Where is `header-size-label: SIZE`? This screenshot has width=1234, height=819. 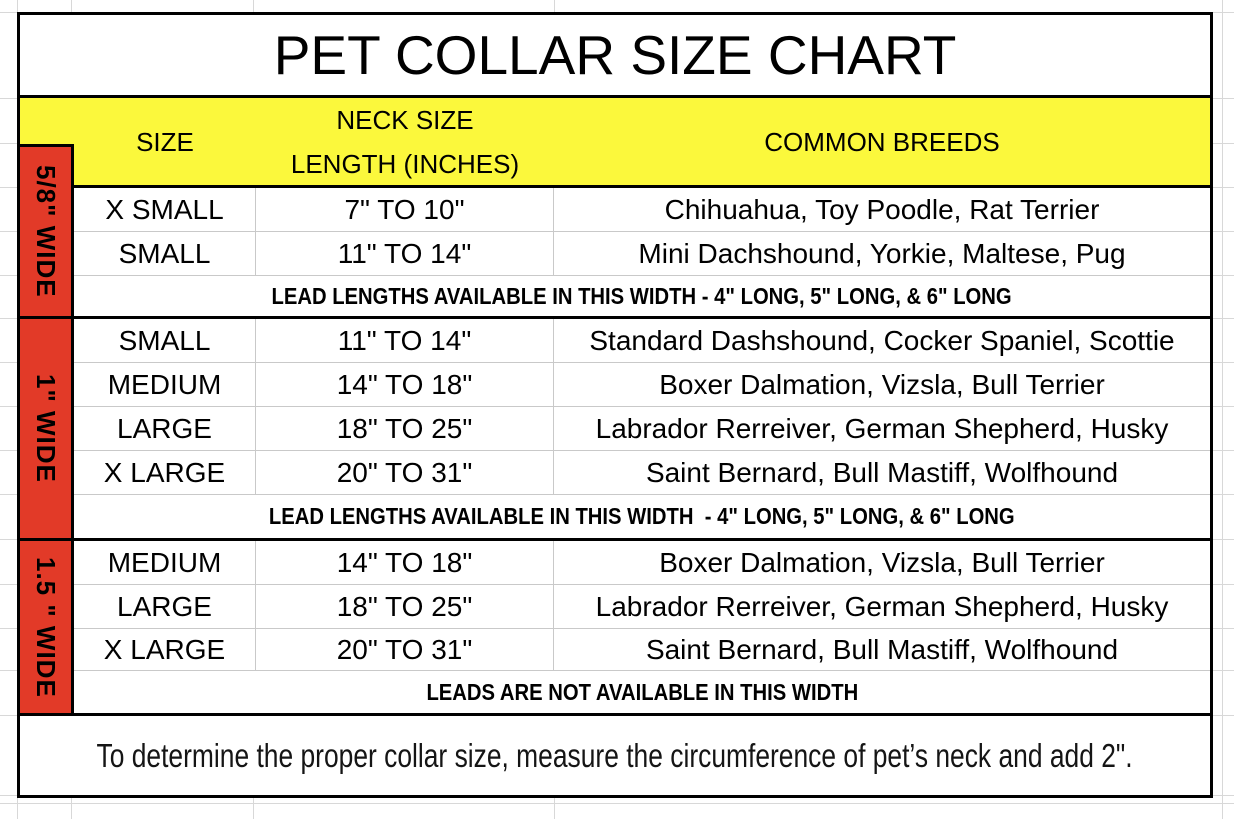 header-size-label: SIZE is located at coordinates (165, 142).